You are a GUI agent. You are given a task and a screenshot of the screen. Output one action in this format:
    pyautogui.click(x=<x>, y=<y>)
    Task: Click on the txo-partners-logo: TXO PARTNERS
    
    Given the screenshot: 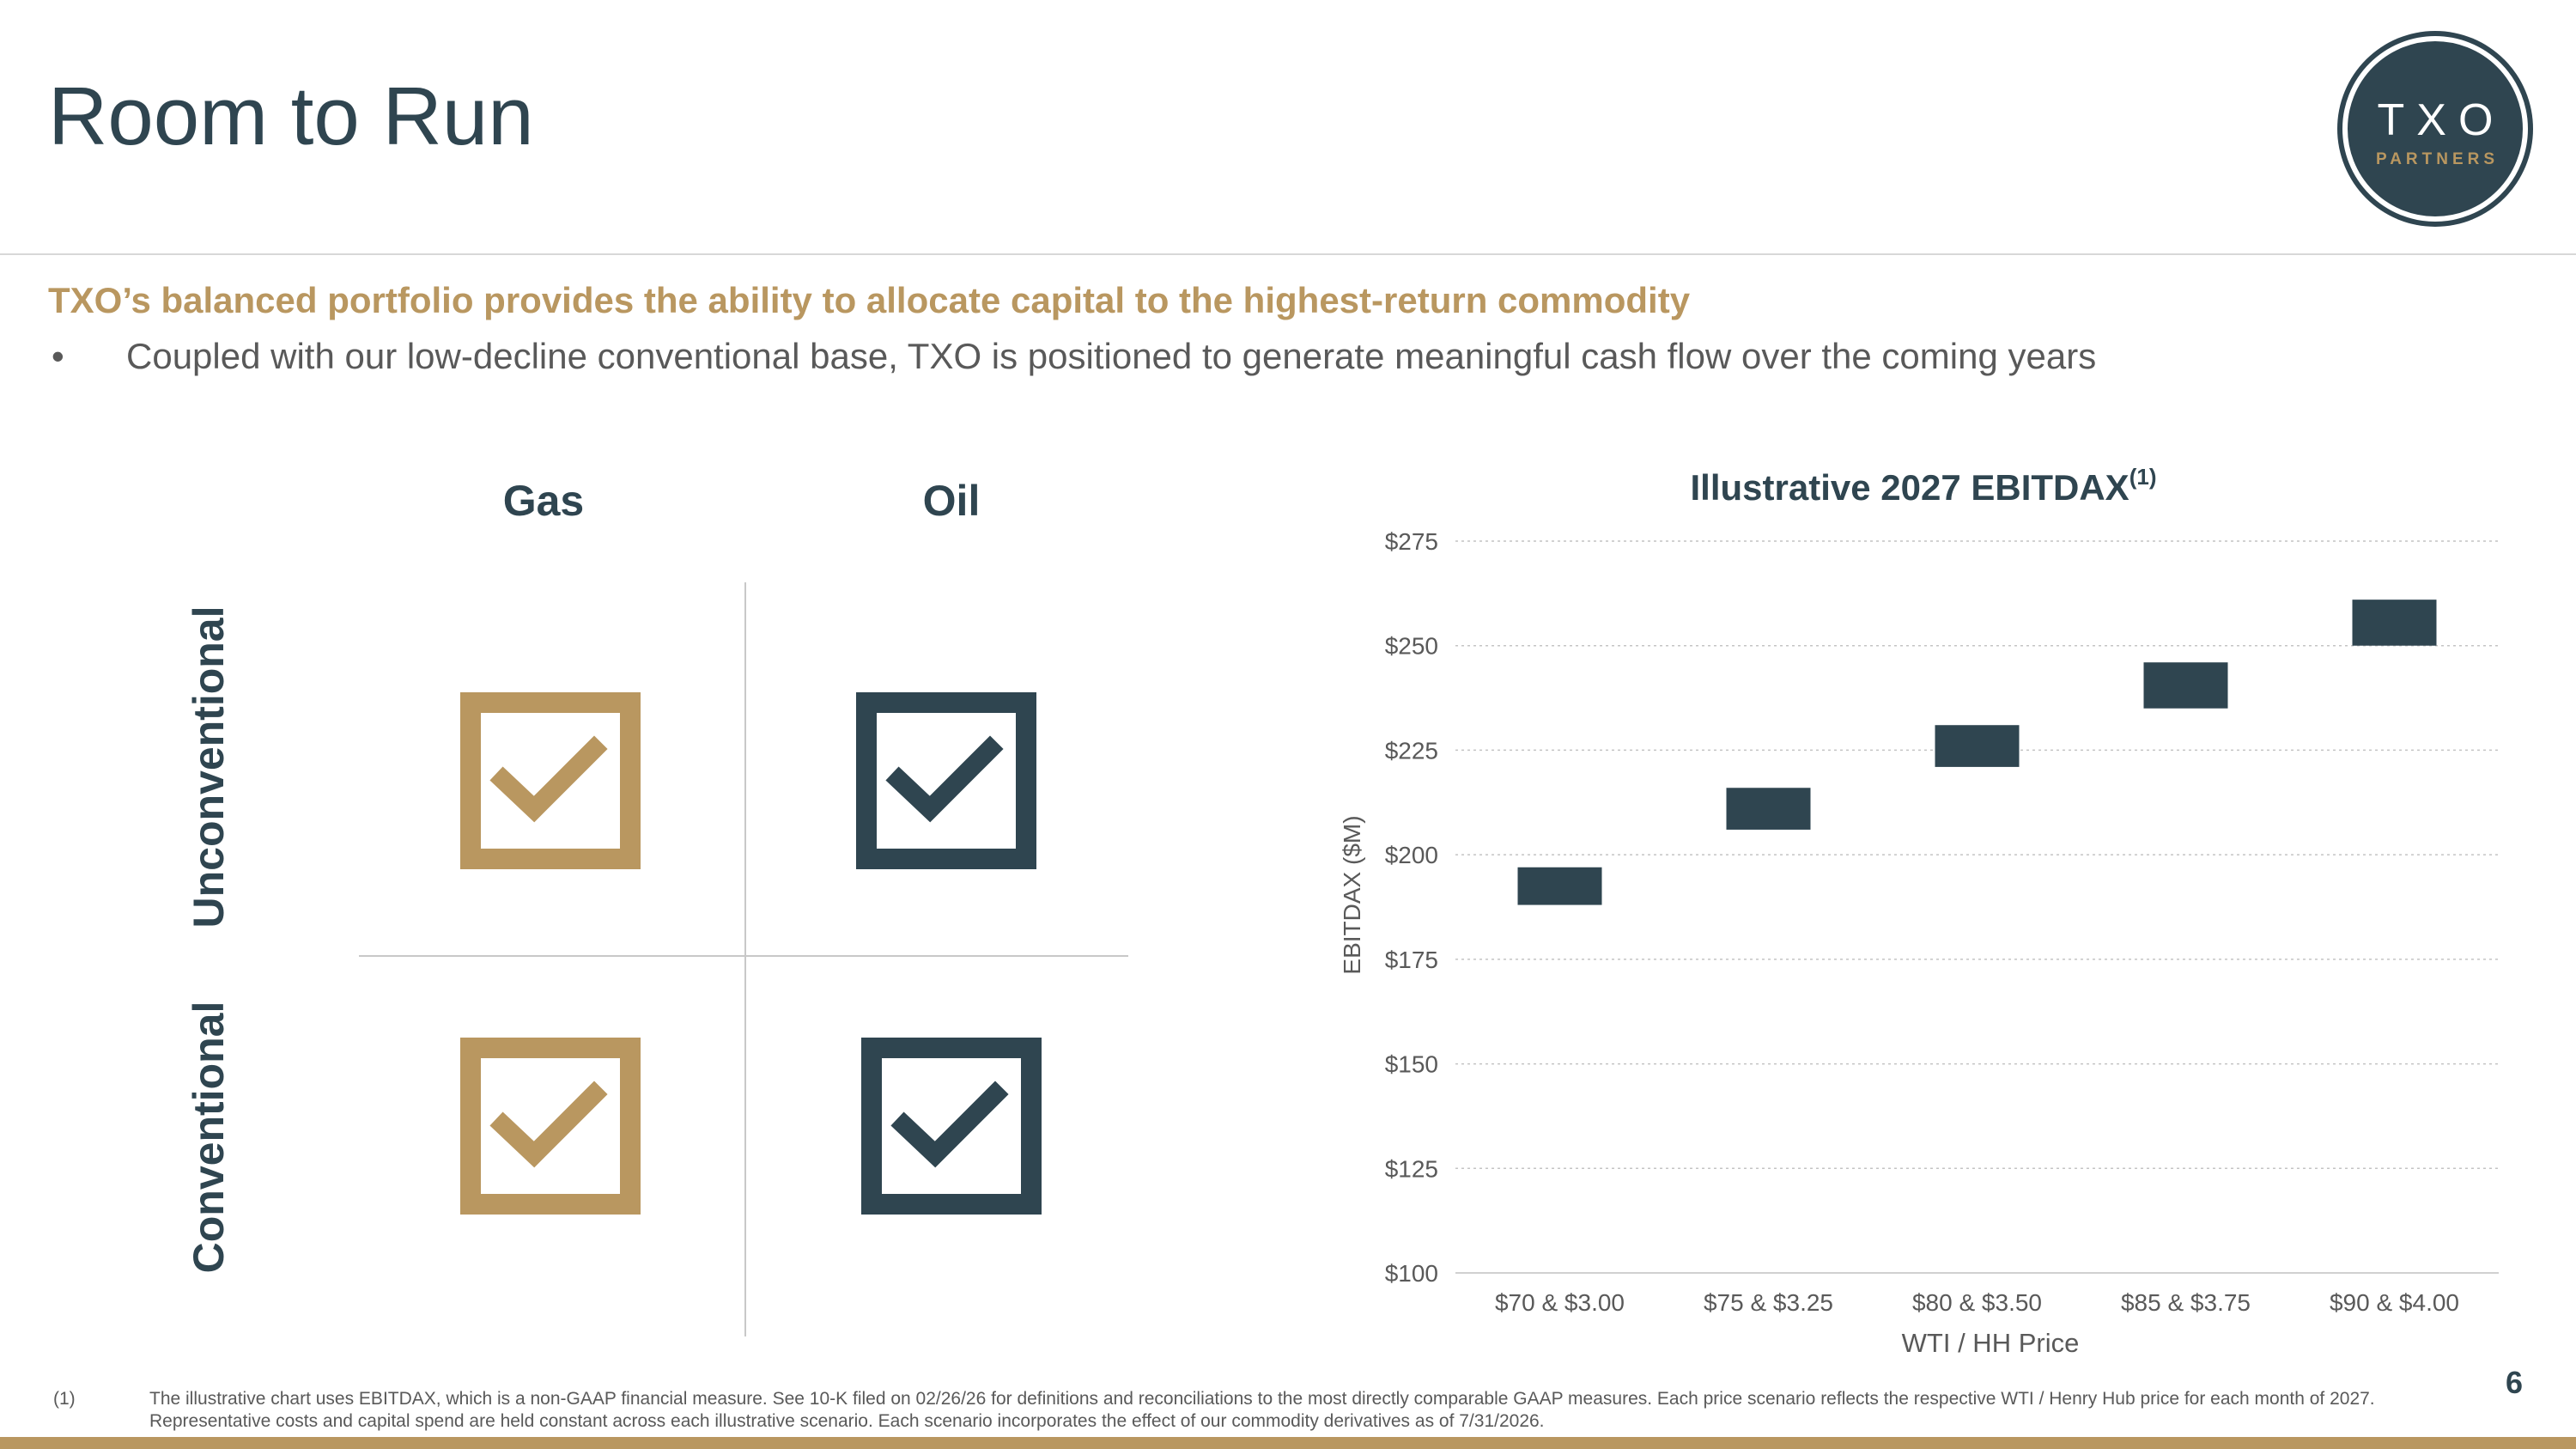 What is the action you would take?
    pyautogui.click(x=2435, y=129)
    